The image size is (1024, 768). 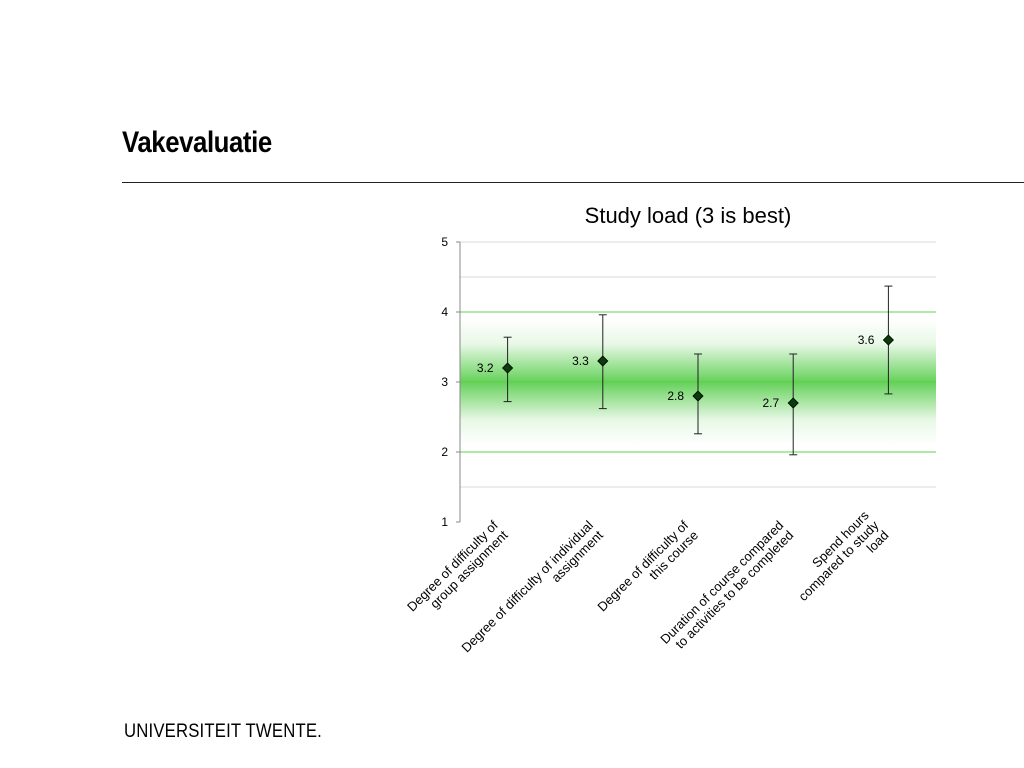 What do you see at coordinates (444, 312) in the screenshot?
I see `y-tick-label: 4` at bounding box center [444, 312].